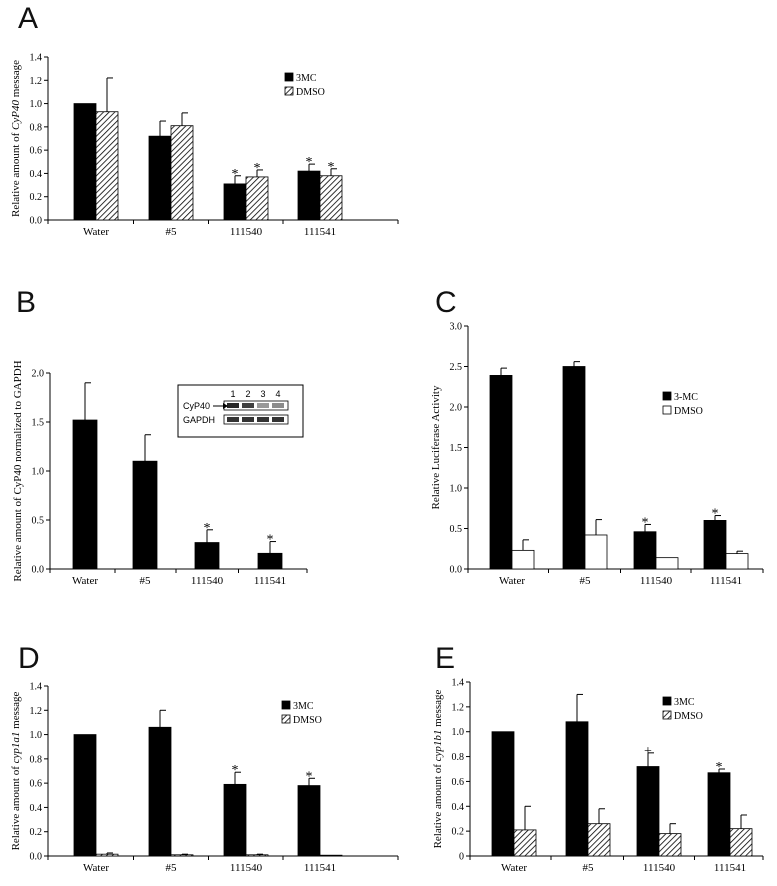 This screenshot has height=886, width=777. Describe the element at coordinates (26, 302) in the screenshot. I see `panel-letter: B` at that location.